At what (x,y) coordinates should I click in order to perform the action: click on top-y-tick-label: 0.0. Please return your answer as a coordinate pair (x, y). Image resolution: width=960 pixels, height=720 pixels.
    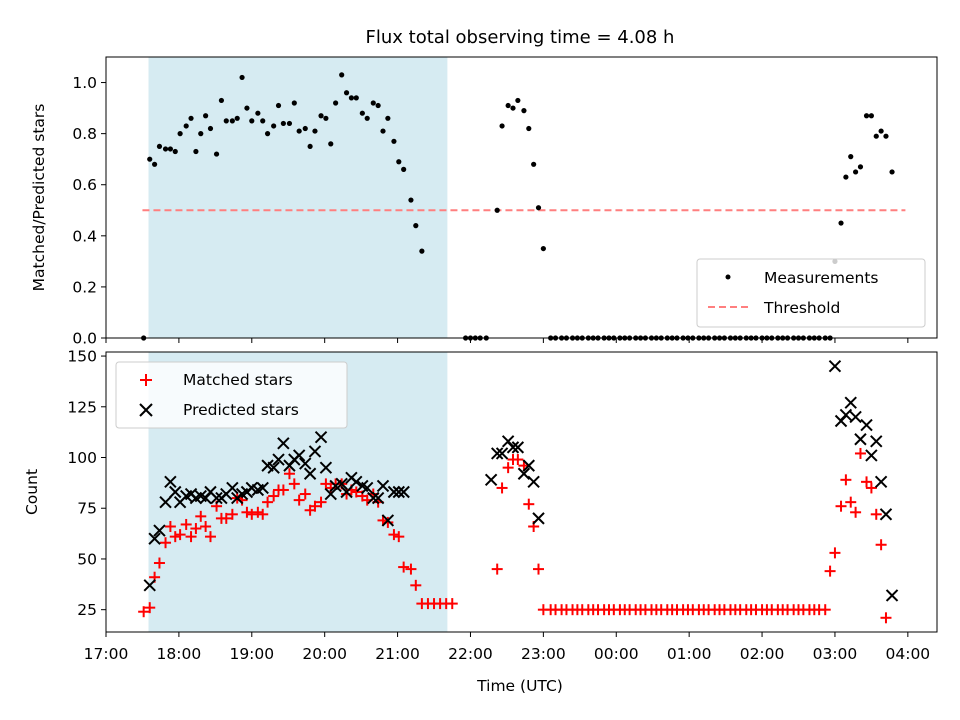
    Looking at the image, I should click on (84, 339).